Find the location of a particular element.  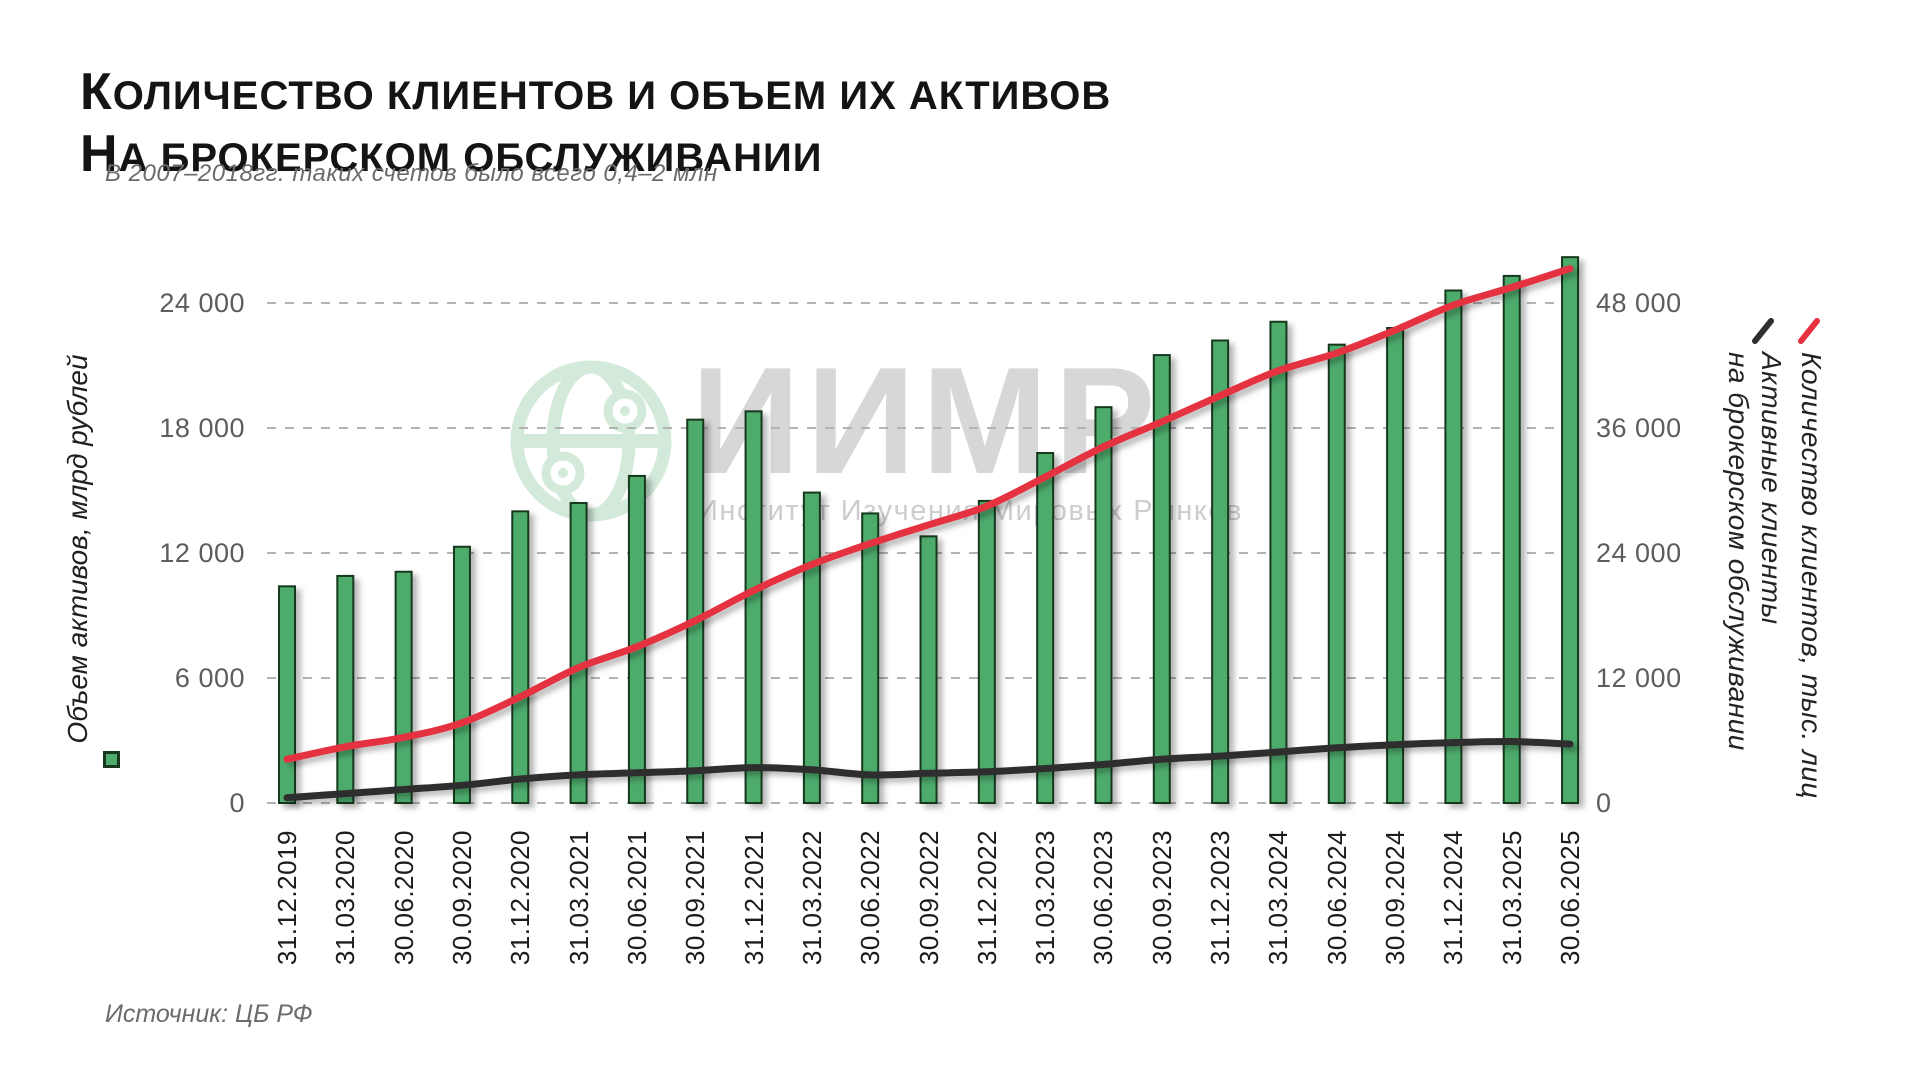

left-axis-tick: 18 000 is located at coordinates (202, 428).